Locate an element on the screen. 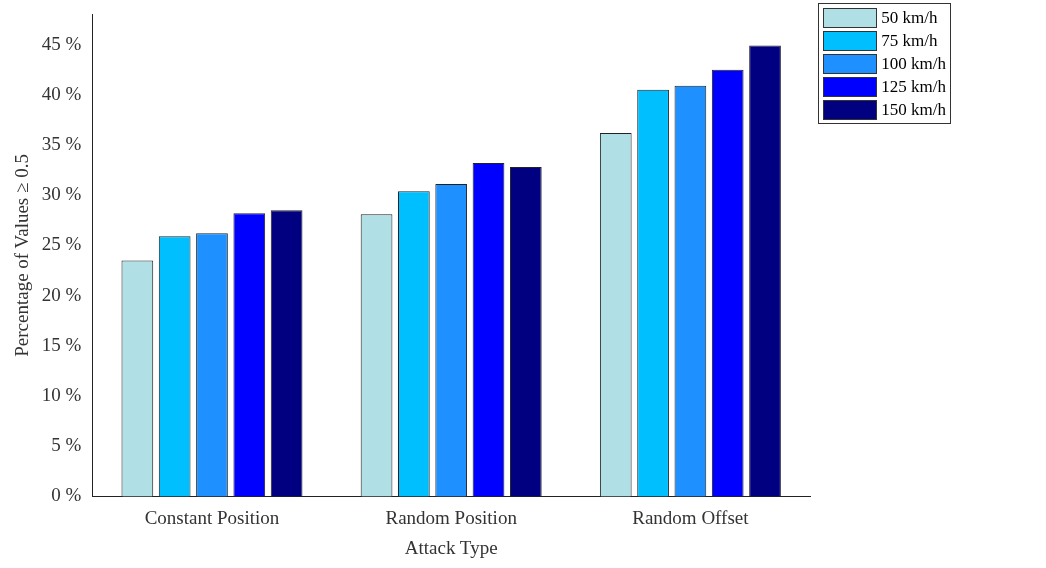  legend-label: 125 km/h is located at coordinates (913, 86).